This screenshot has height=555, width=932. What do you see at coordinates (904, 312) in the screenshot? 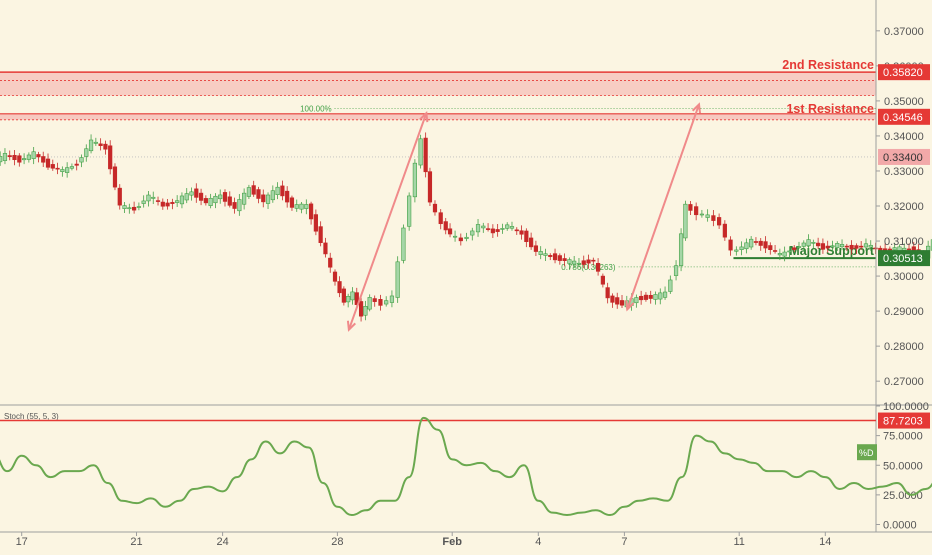
I see `price-tick-label: 0.29000` at bounding box center [904, 312].